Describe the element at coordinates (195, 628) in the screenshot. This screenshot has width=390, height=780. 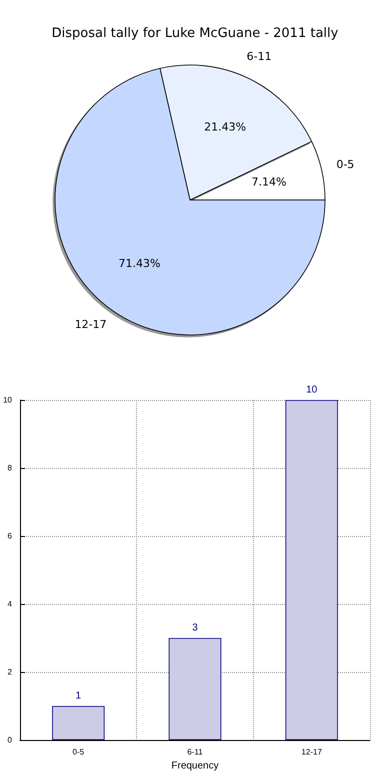
I see `data-label: 3` at that location.